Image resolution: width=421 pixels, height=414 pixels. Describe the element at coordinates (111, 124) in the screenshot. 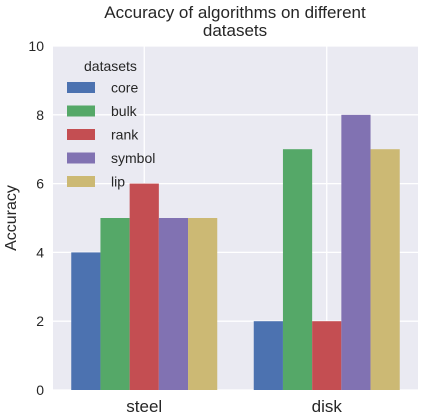

I see `legend: datasets core bulk rank symbol lip` at that location.